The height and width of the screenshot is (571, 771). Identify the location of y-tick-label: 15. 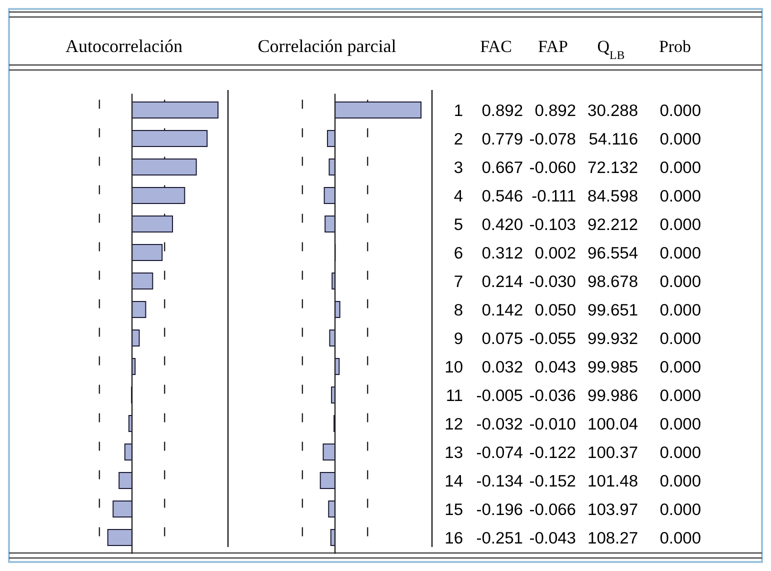
(453, 510).